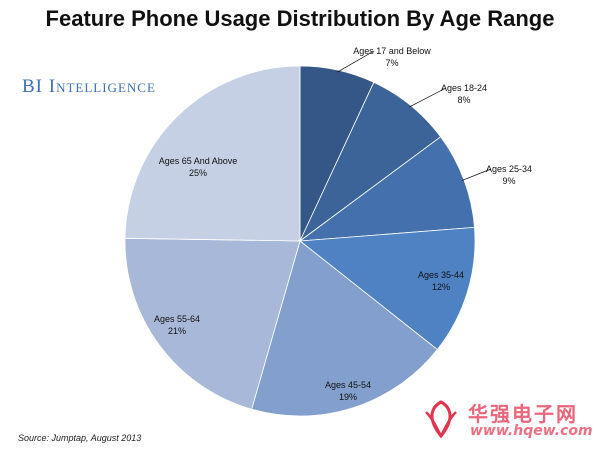 This screenshot has width=600, height=450. What do you see at coordinates (348, 385) in the screenshot?
I see `slice-label: Ages 45-54` at bounding box center [348, 385].